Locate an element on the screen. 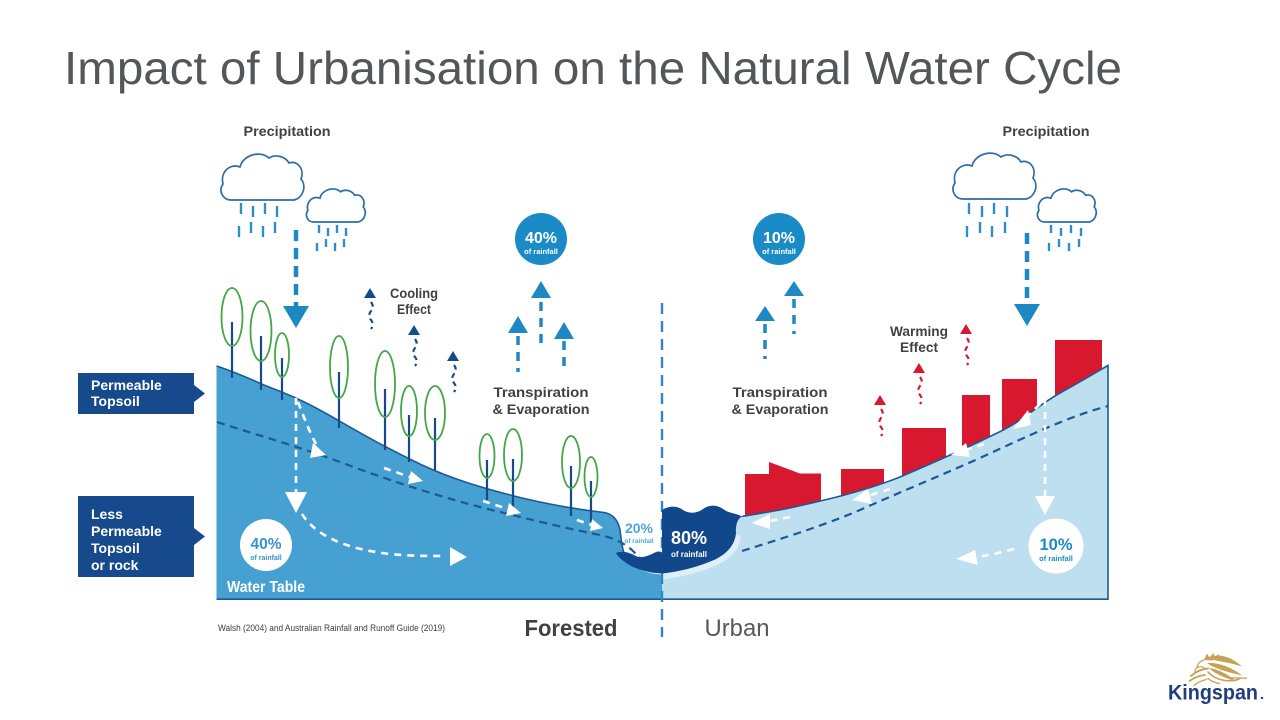  svg-text: 80% is located at coordinates (689, 538).